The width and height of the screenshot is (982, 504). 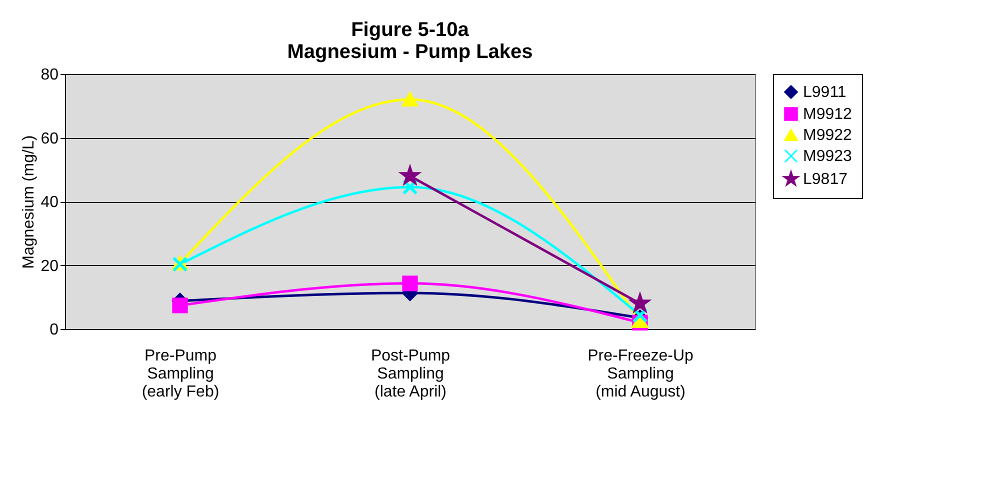 I want to click on x-tick-label: Pre-Pump Sampling (early Feb), so click(x=181, y=374).